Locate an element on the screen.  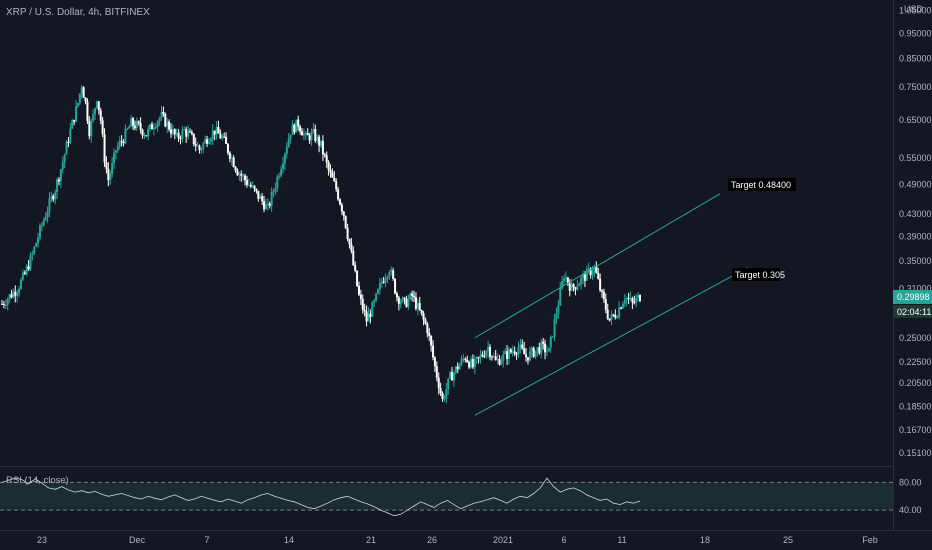
price-axis-label: 0.20500 is located at coordinates (915, 383).